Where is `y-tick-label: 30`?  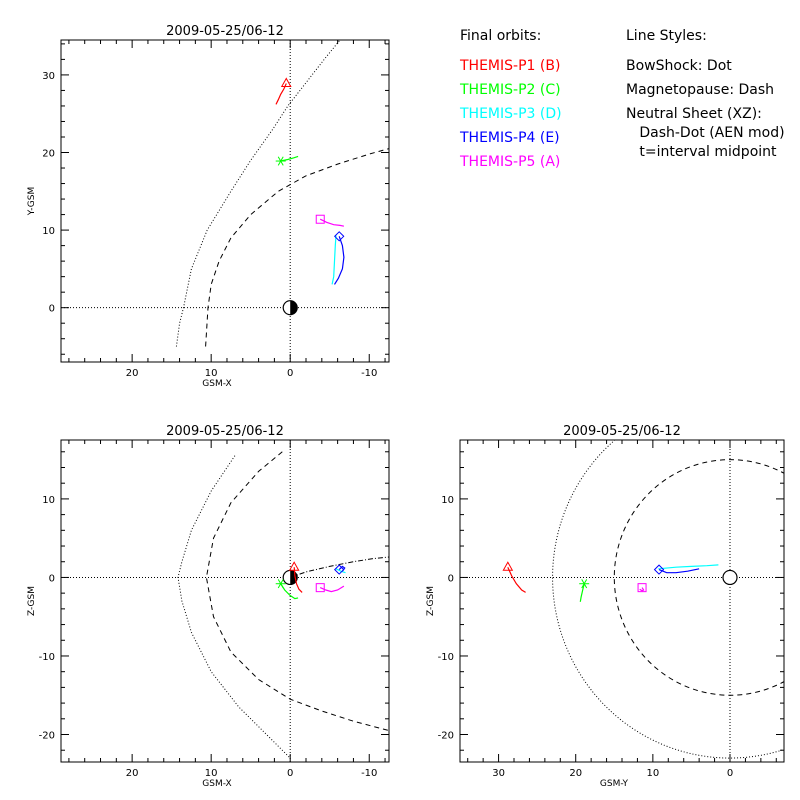
y-tick-label: 30 is located at coordinates (48, 76).